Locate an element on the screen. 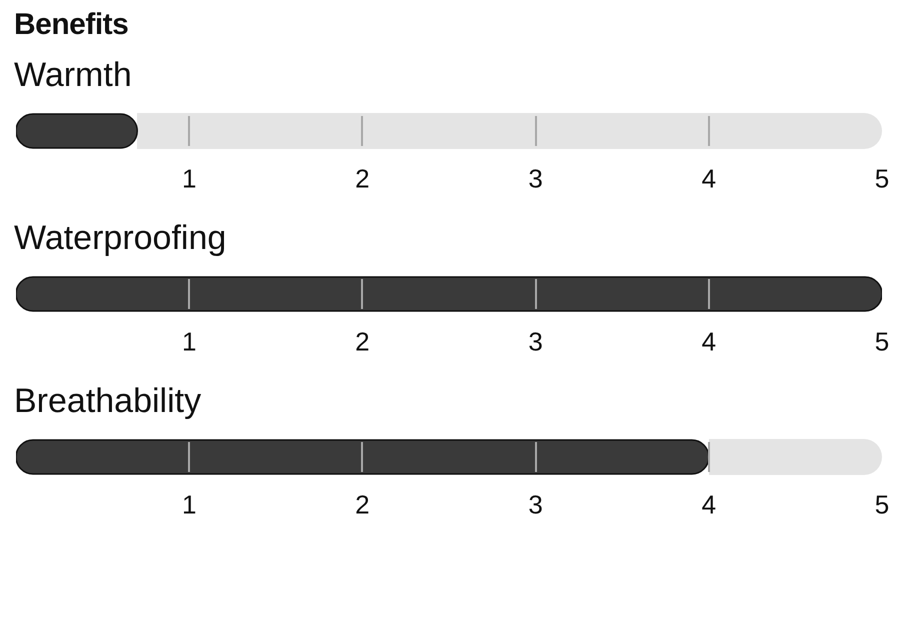 The height and width of the screenshot is (620, 908). y-tick-label: Warmth is located at coordinates (73, 75).